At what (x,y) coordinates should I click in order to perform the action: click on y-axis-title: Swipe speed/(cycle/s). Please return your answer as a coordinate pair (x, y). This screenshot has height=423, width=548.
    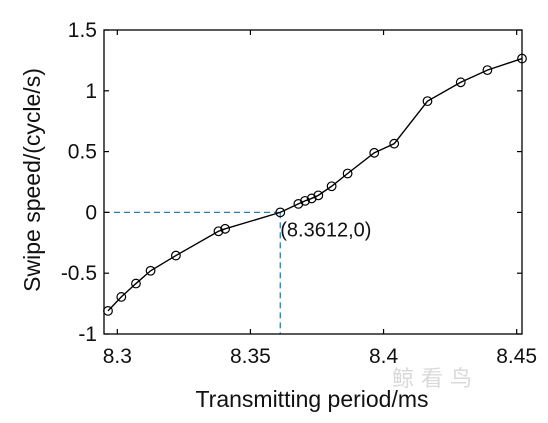
    Looking at the image, I should click on (32, 180).